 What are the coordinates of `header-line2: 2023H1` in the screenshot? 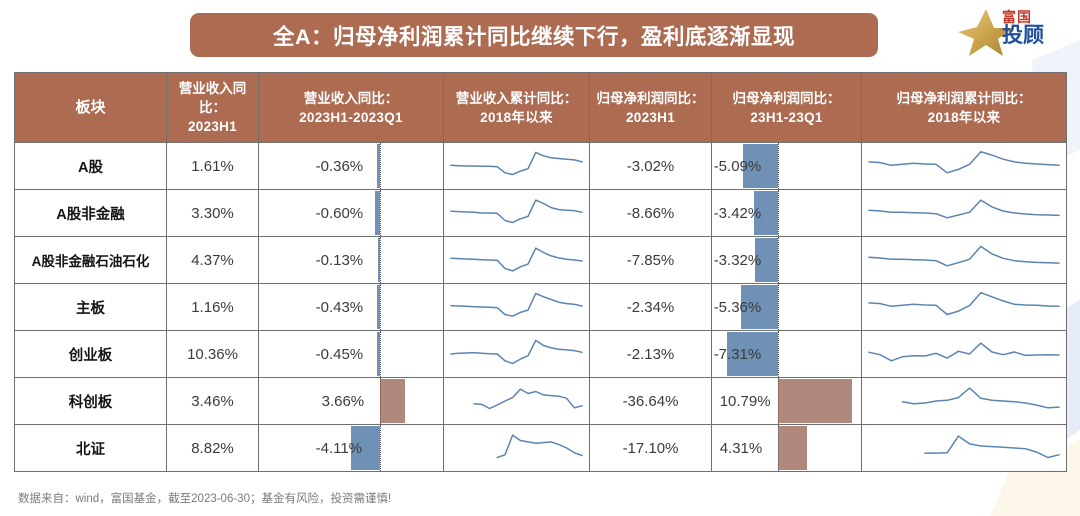 It's located at (650, 117).